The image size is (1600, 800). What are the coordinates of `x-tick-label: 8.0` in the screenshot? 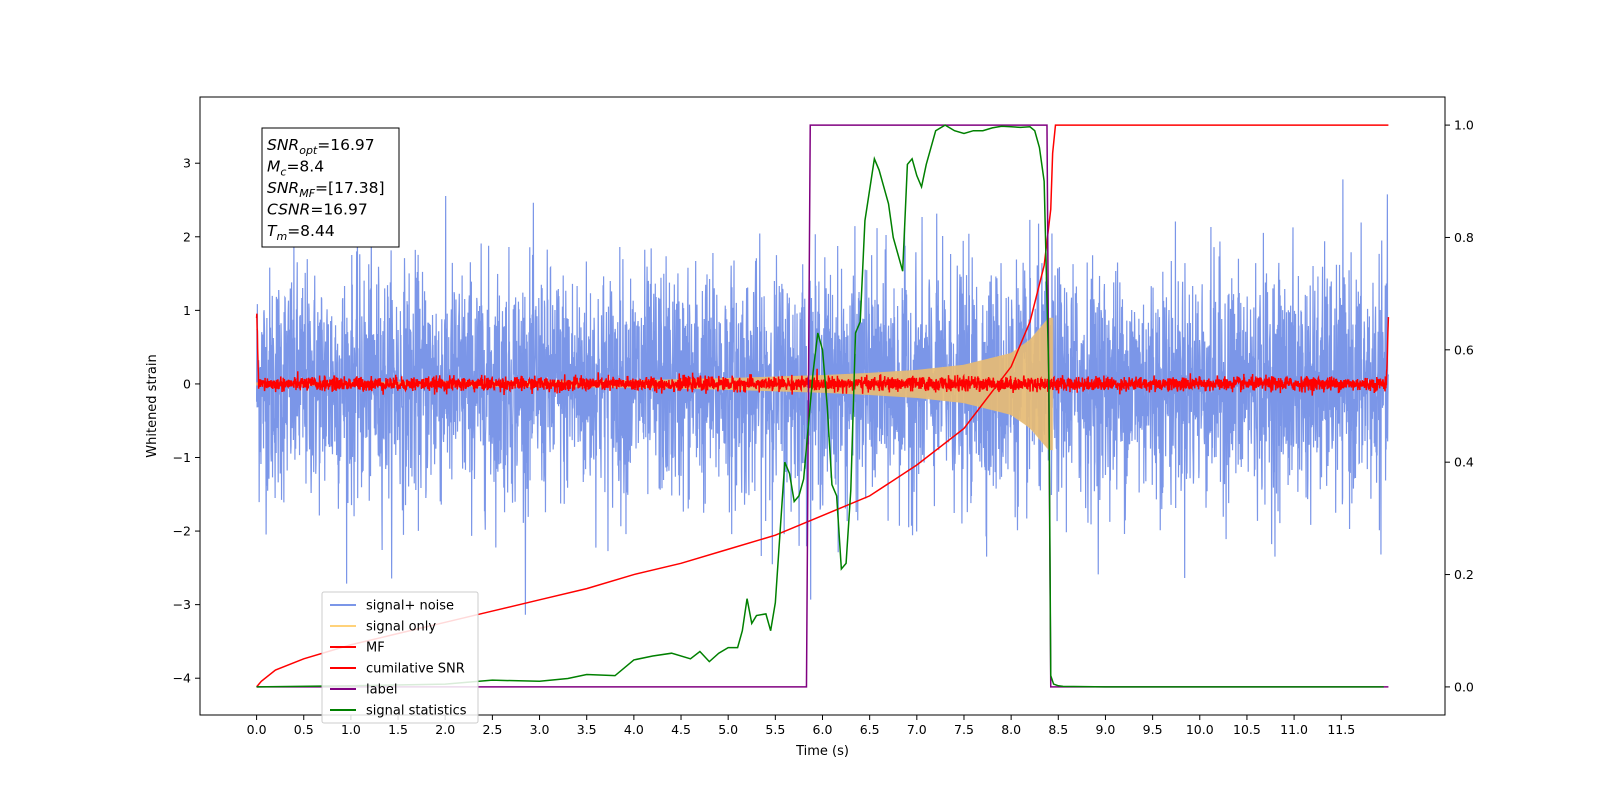 It's located at (1011, 729).